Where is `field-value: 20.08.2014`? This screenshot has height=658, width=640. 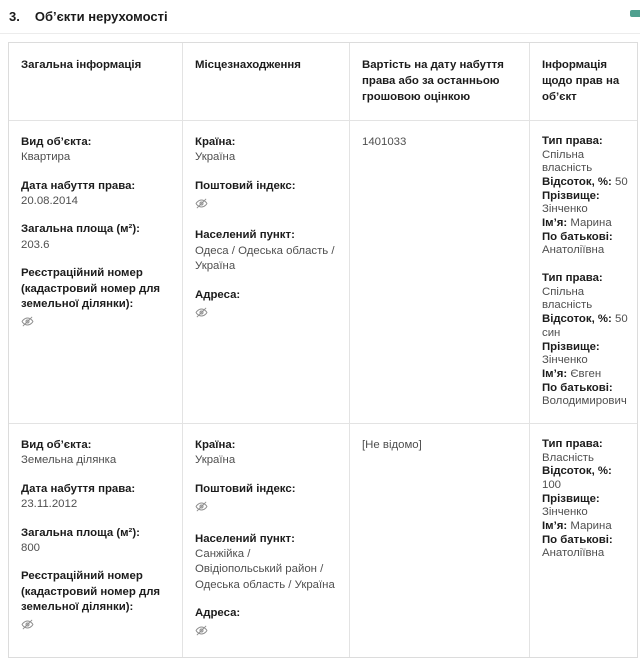 field-value: 20.08.2014 is located at coordinates (50, 201).